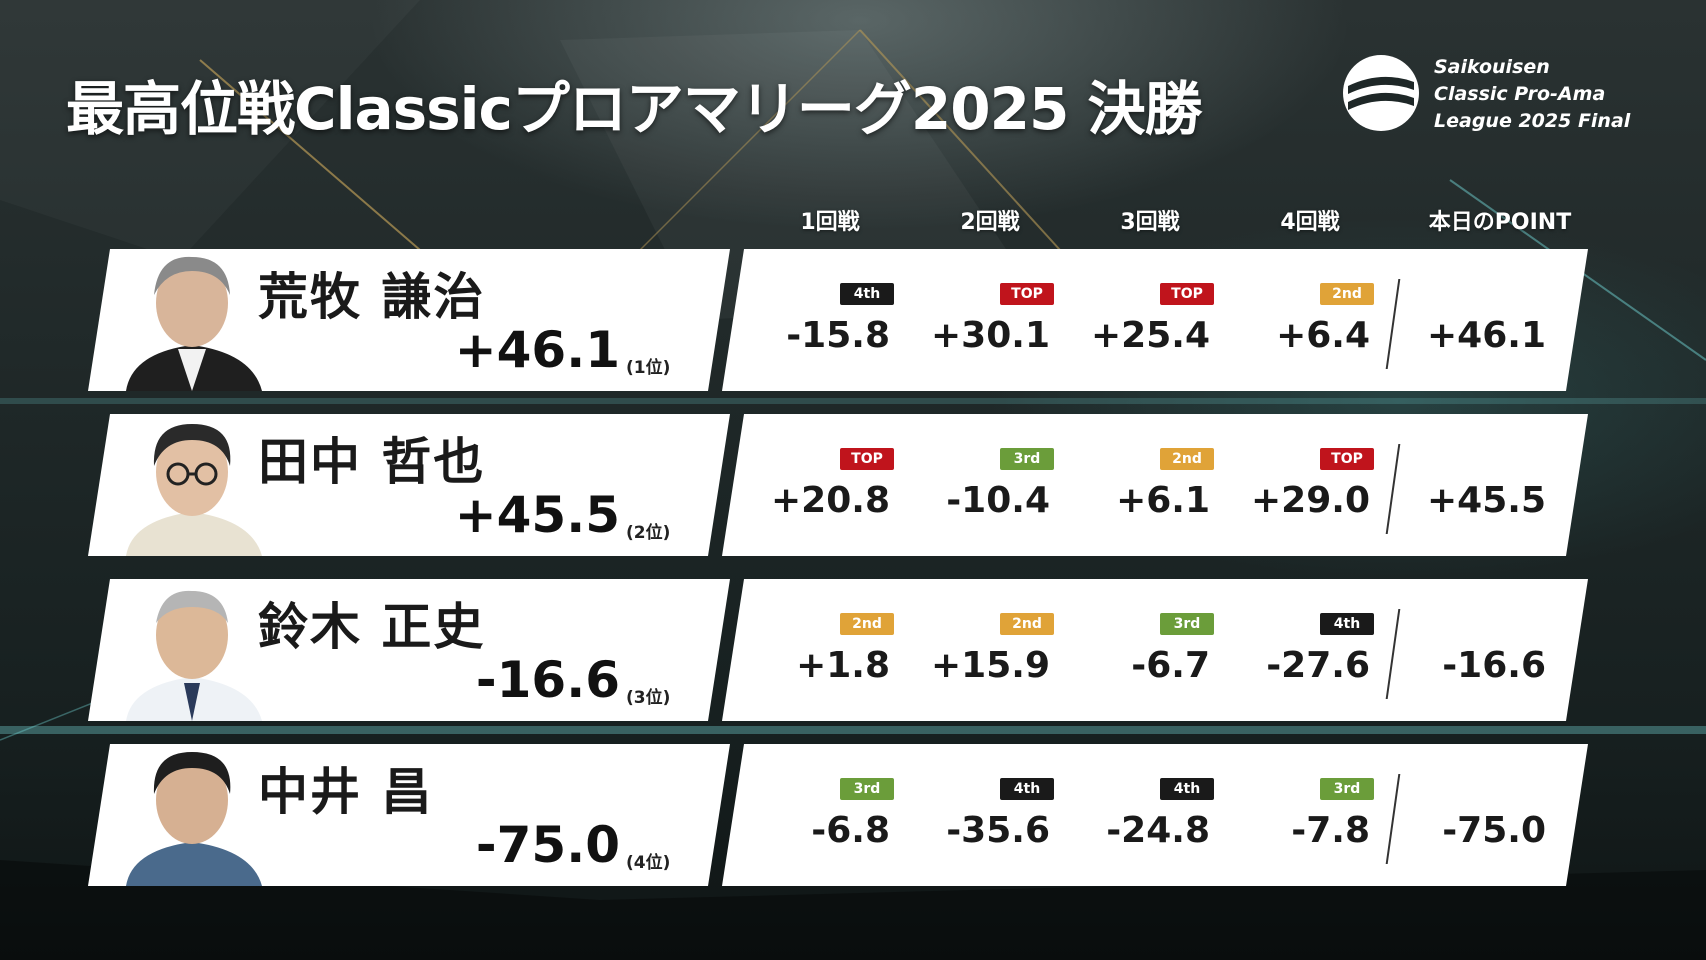  Describe the element at coordinates (648, 368) in the screenshot. I see `player-rank: (1位)` at that location.